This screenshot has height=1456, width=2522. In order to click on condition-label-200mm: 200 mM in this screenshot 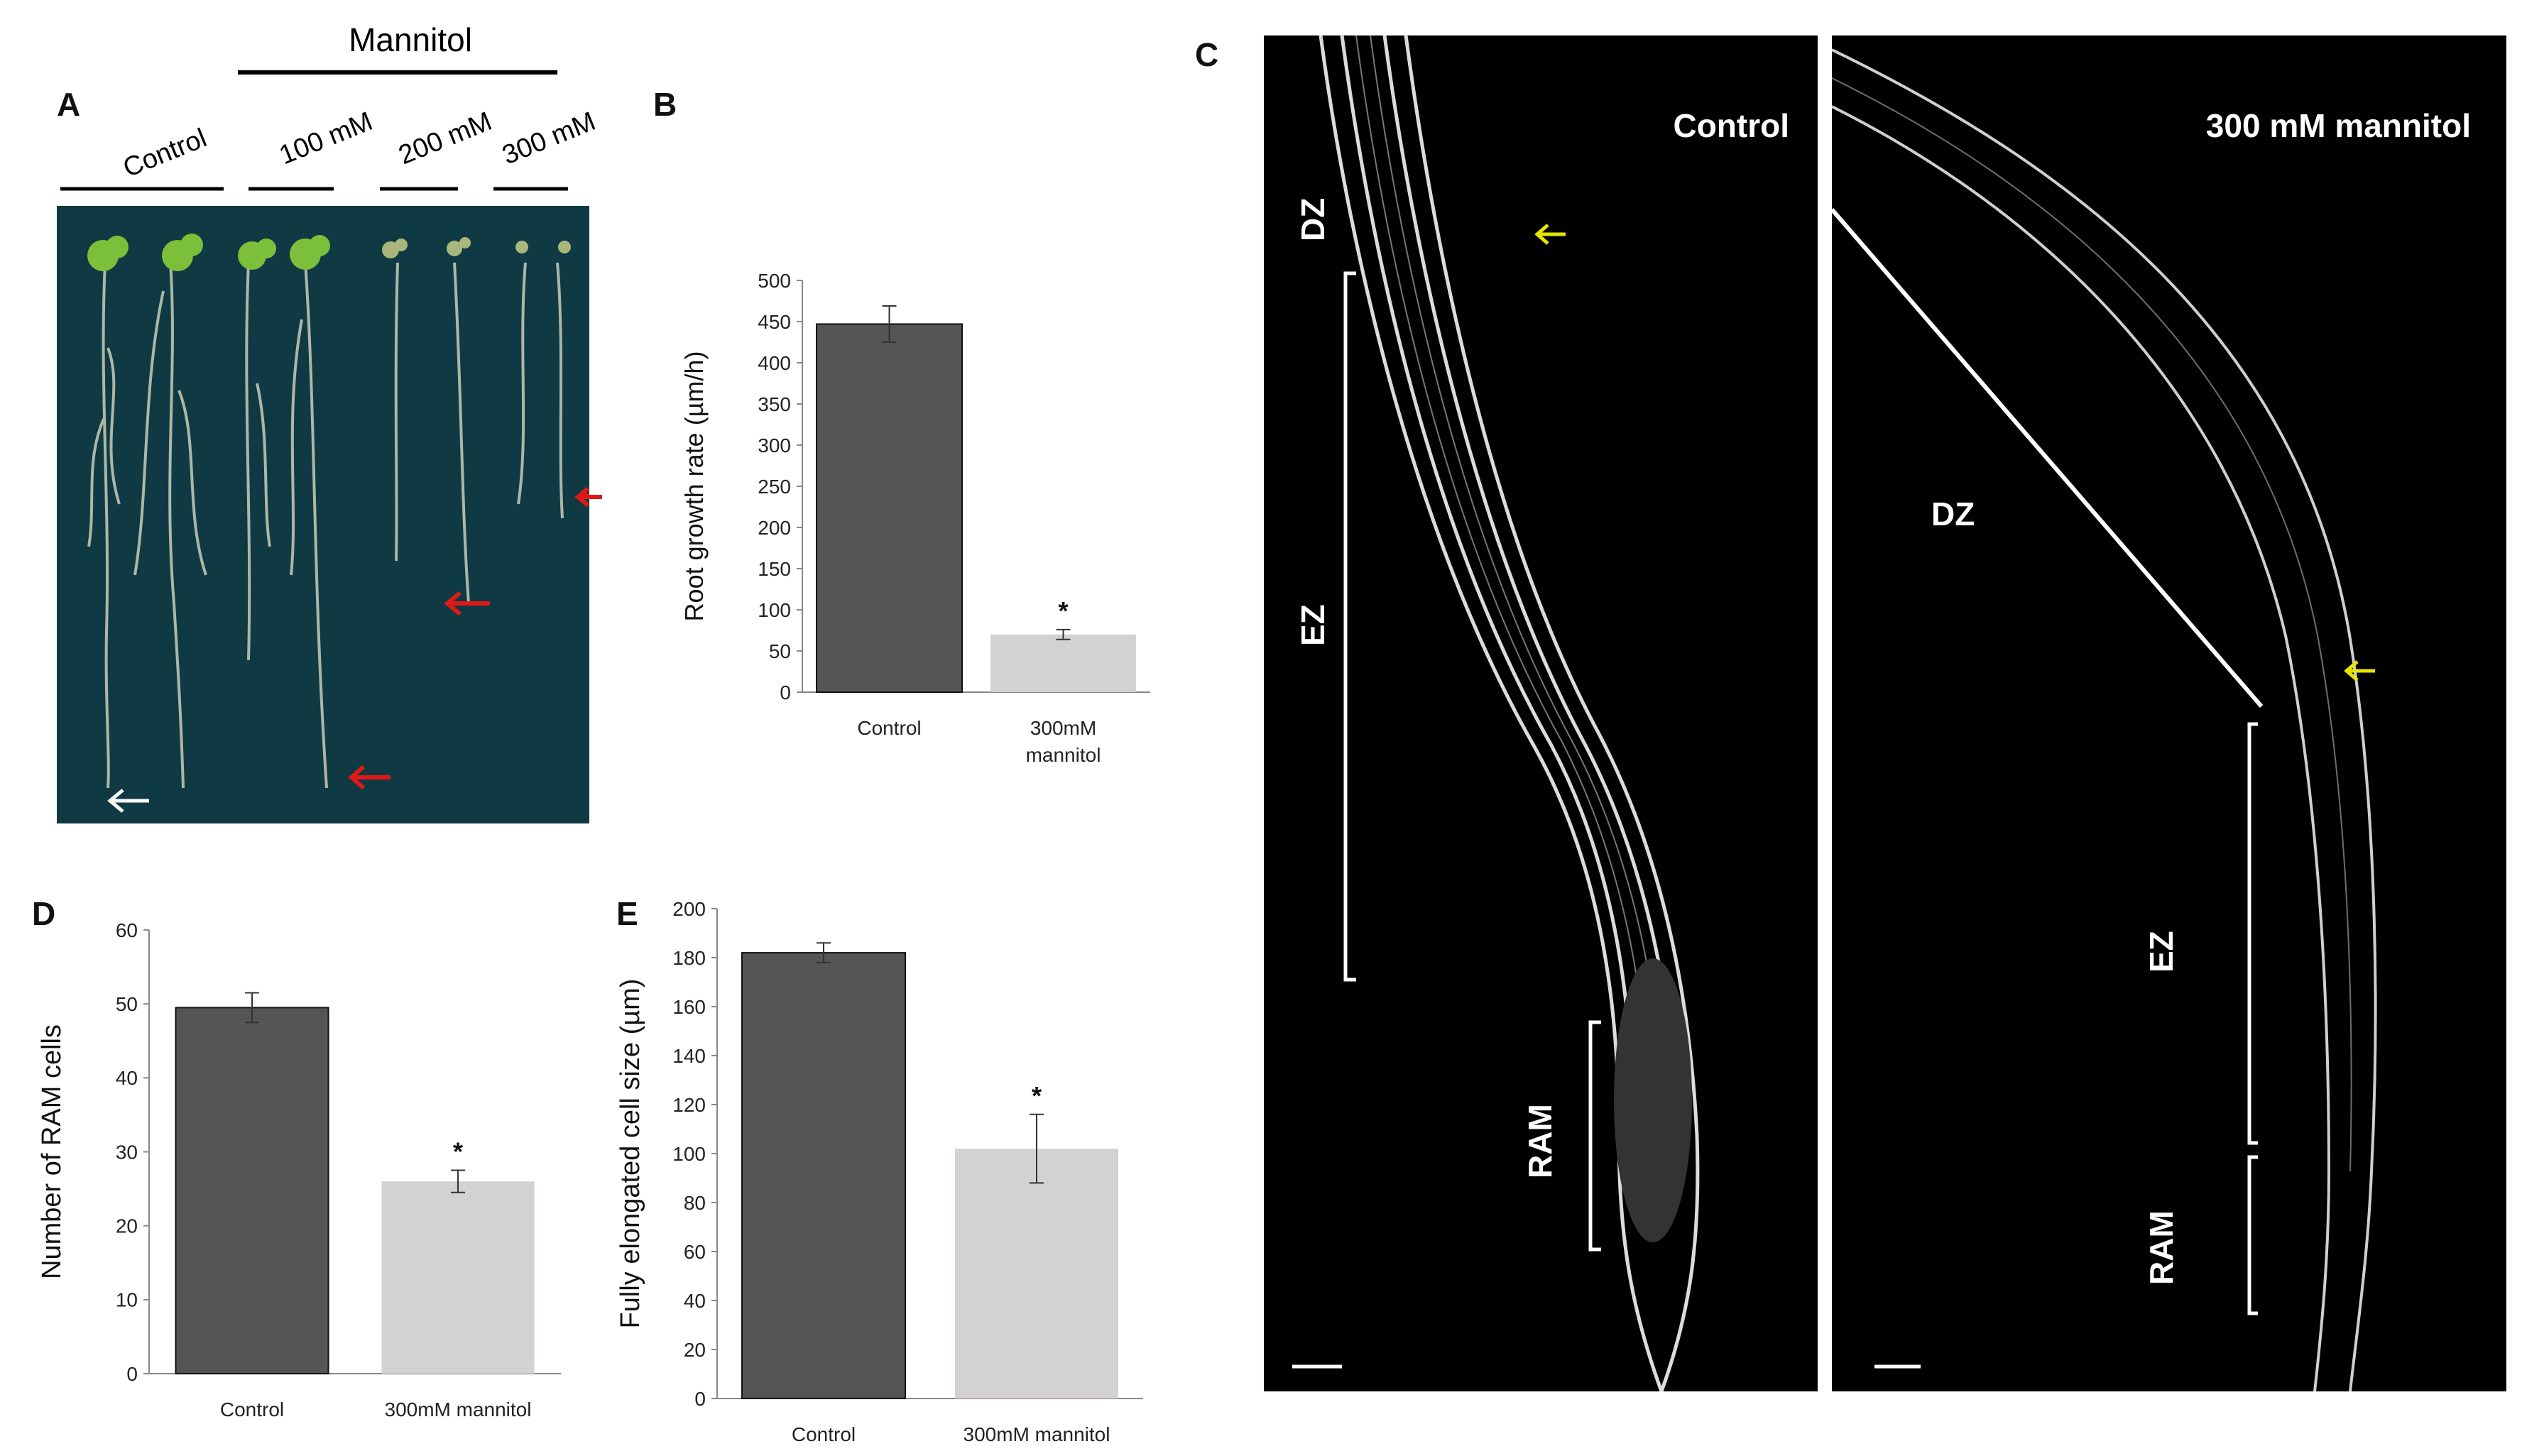, I will do `click(446, 138)`.